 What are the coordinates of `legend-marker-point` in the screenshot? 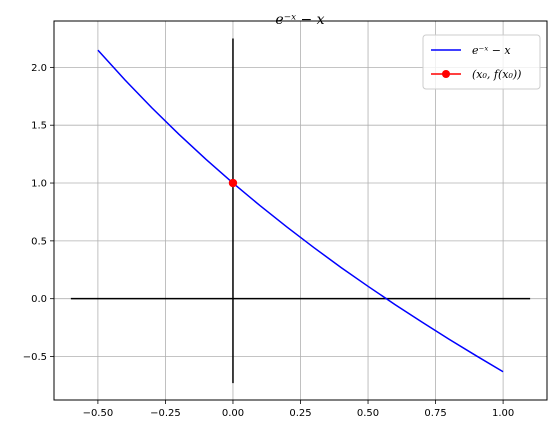 It's located at (446, 74).